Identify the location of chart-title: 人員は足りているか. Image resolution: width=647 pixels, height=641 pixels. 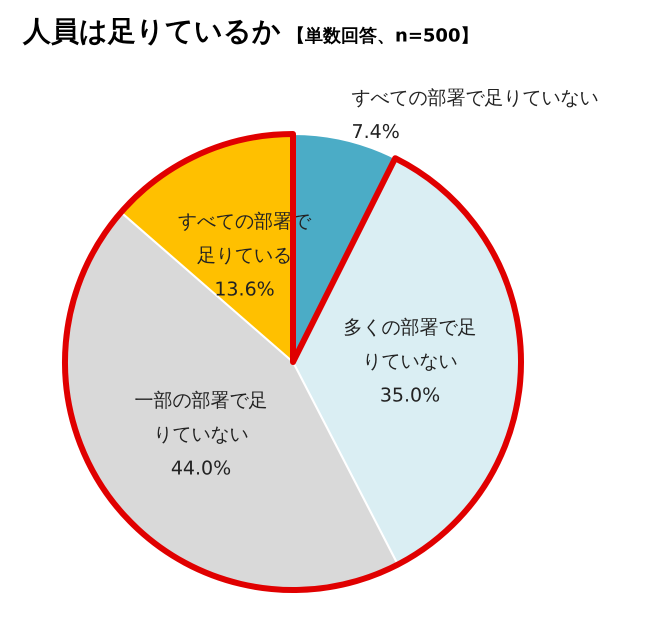
(151, 31).